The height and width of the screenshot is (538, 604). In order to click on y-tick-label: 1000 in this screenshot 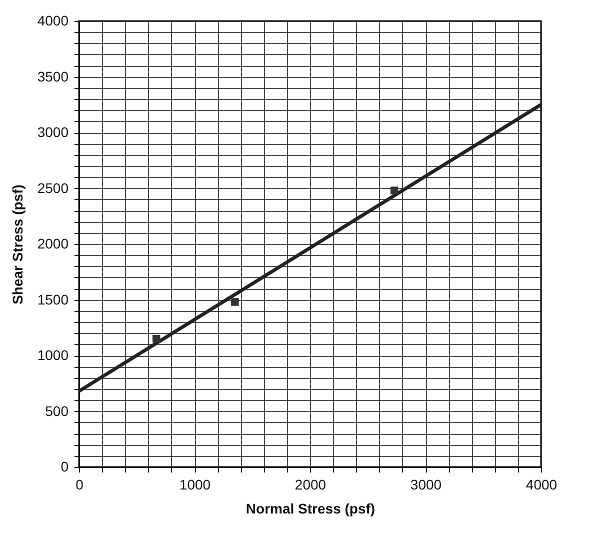, I will do `click(53, 355)`.